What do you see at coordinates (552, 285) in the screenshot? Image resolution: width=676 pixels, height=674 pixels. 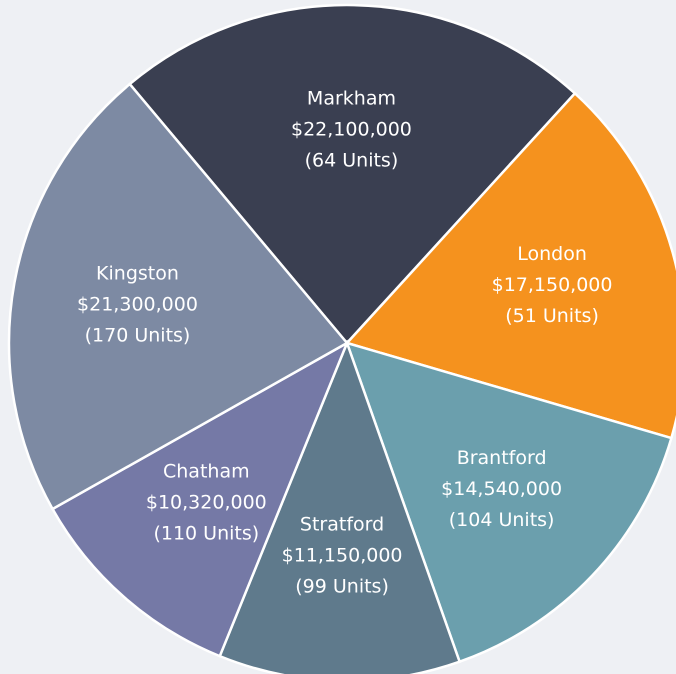 I see `slice-value-label: $17,150,000` at bounding box center [552, 285].